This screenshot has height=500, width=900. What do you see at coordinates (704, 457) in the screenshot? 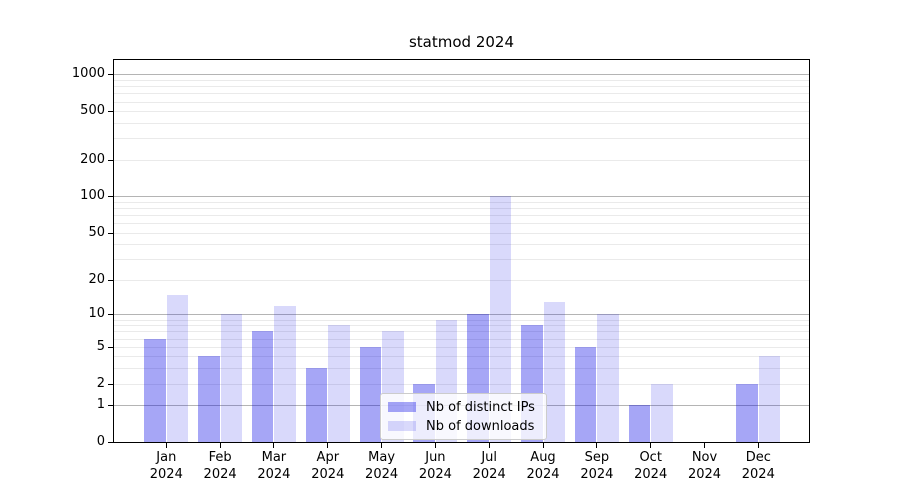
I see `x-axis-tick-label-line: Nov` at bounding box center [704, 457].